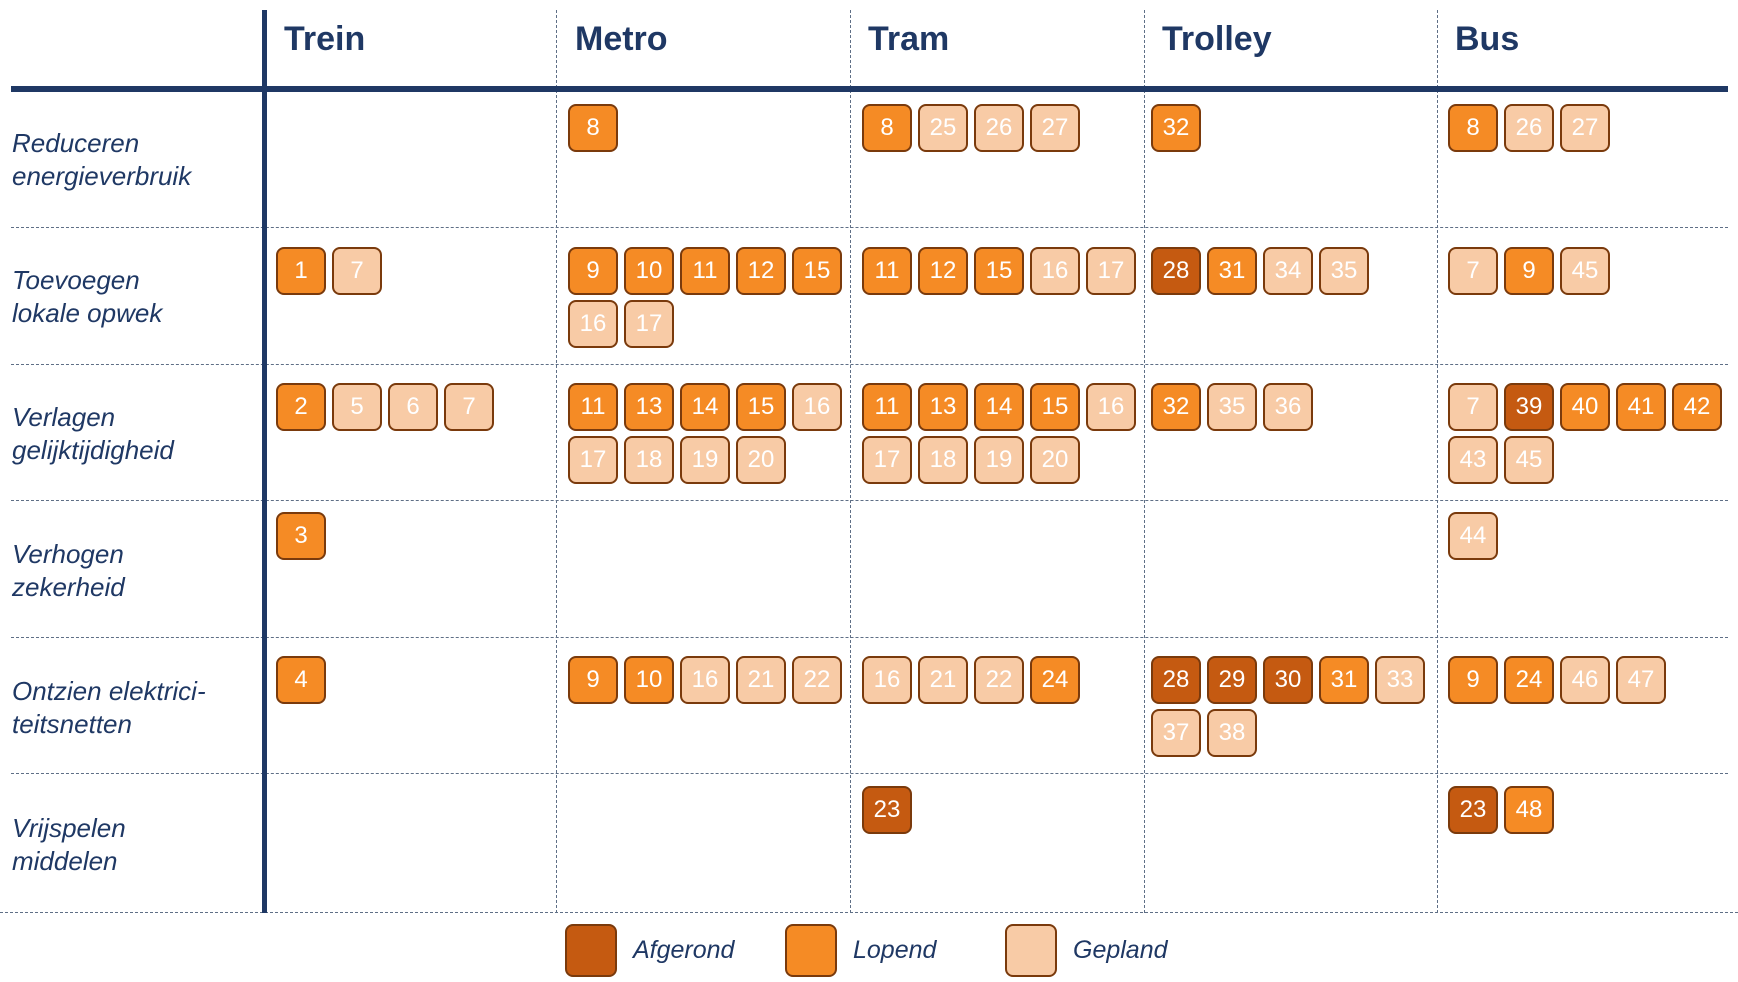 Image resolution: width=1738 pixels, height=982 pixels. Describe the element at coordinates (713, 680) in the screenshot. I see `cell-metro-row-5: 9 10 16 21 22` at that location.